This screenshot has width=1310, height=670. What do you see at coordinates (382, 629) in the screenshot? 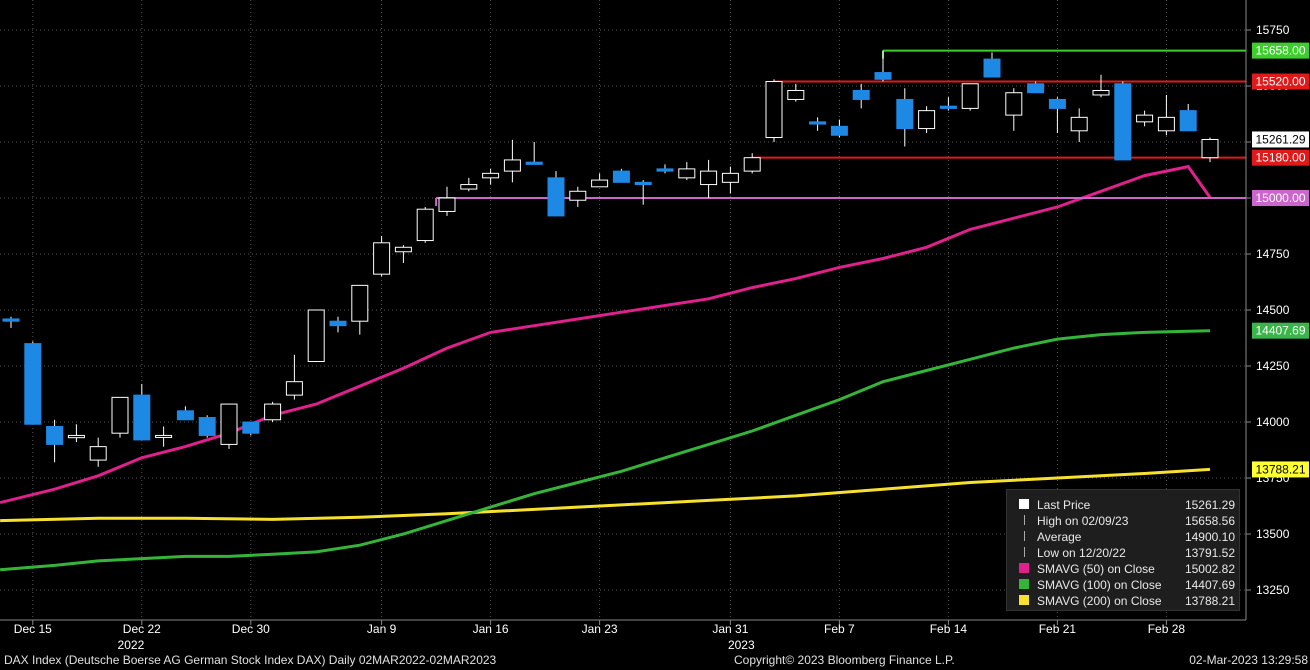
I see `x-tick-label: Jan 9` at bounding box center [382, 629].